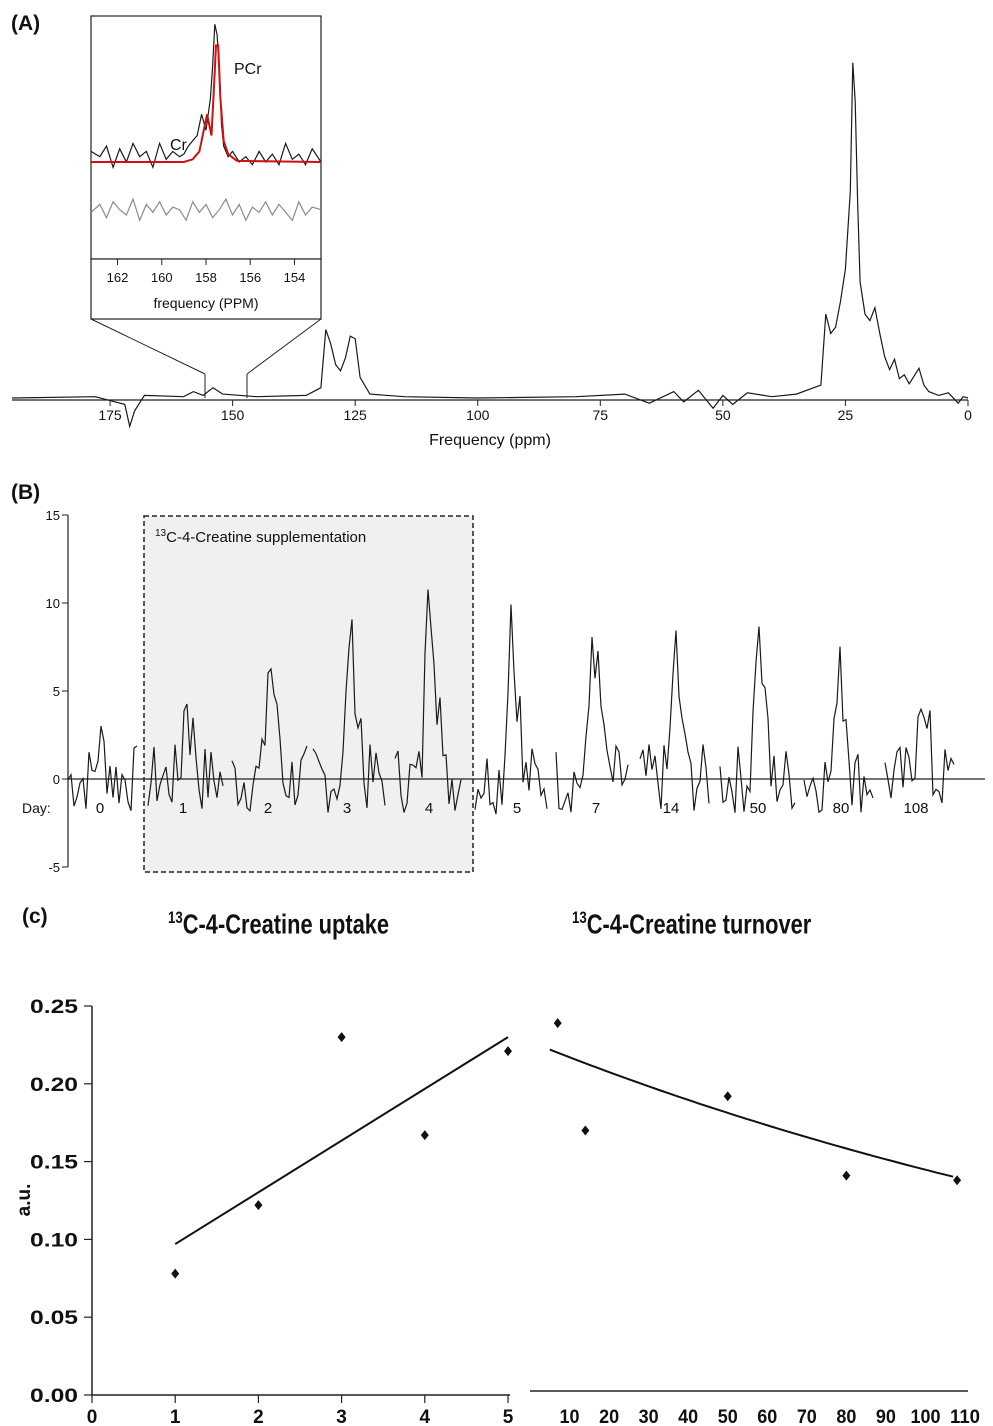 This screenshot has width=993, height=1426. I want to click on panel-c-turnover-x-tick-label: 70, so click(807, 1416).